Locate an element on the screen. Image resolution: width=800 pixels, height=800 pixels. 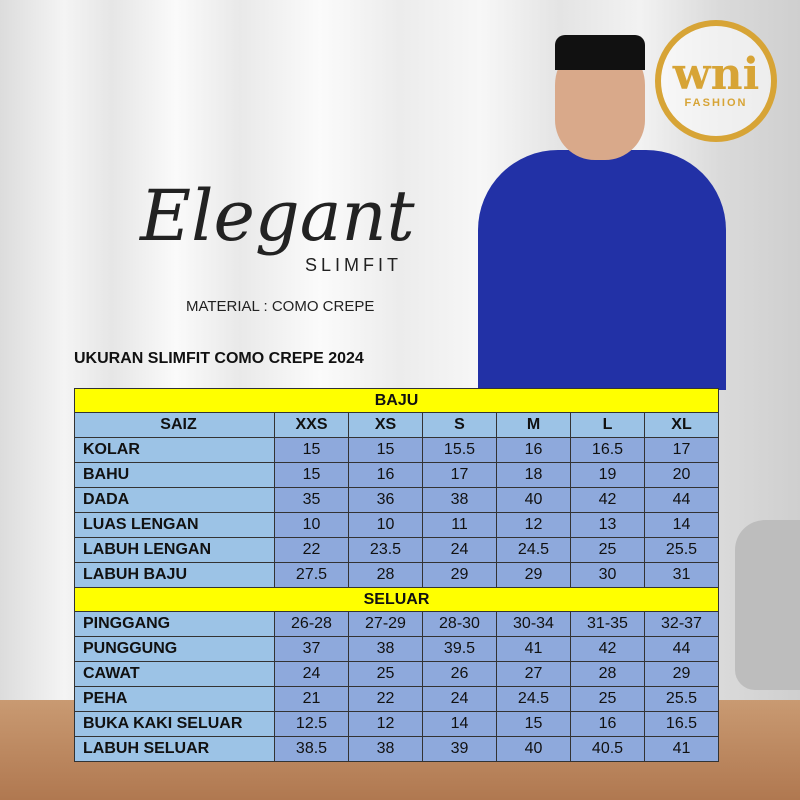
table-row: LABUH LENGAN 22 23.5 24 24.5 25 25.5 is located at coordinates (396, 550).